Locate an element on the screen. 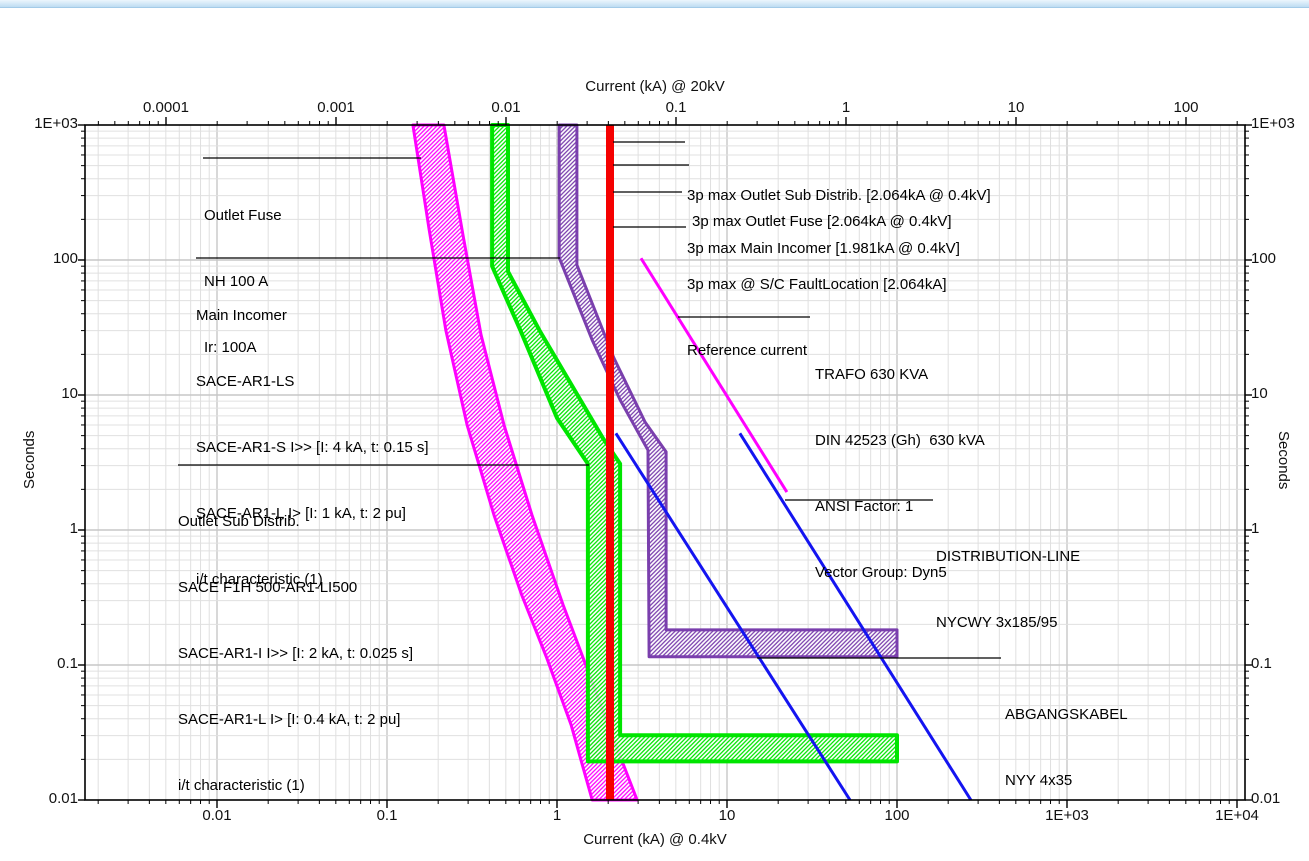  outlet-fuse-annotation: Outlet Fuse NH 100 A Ir: 100A is located at coordinates (243, 271).